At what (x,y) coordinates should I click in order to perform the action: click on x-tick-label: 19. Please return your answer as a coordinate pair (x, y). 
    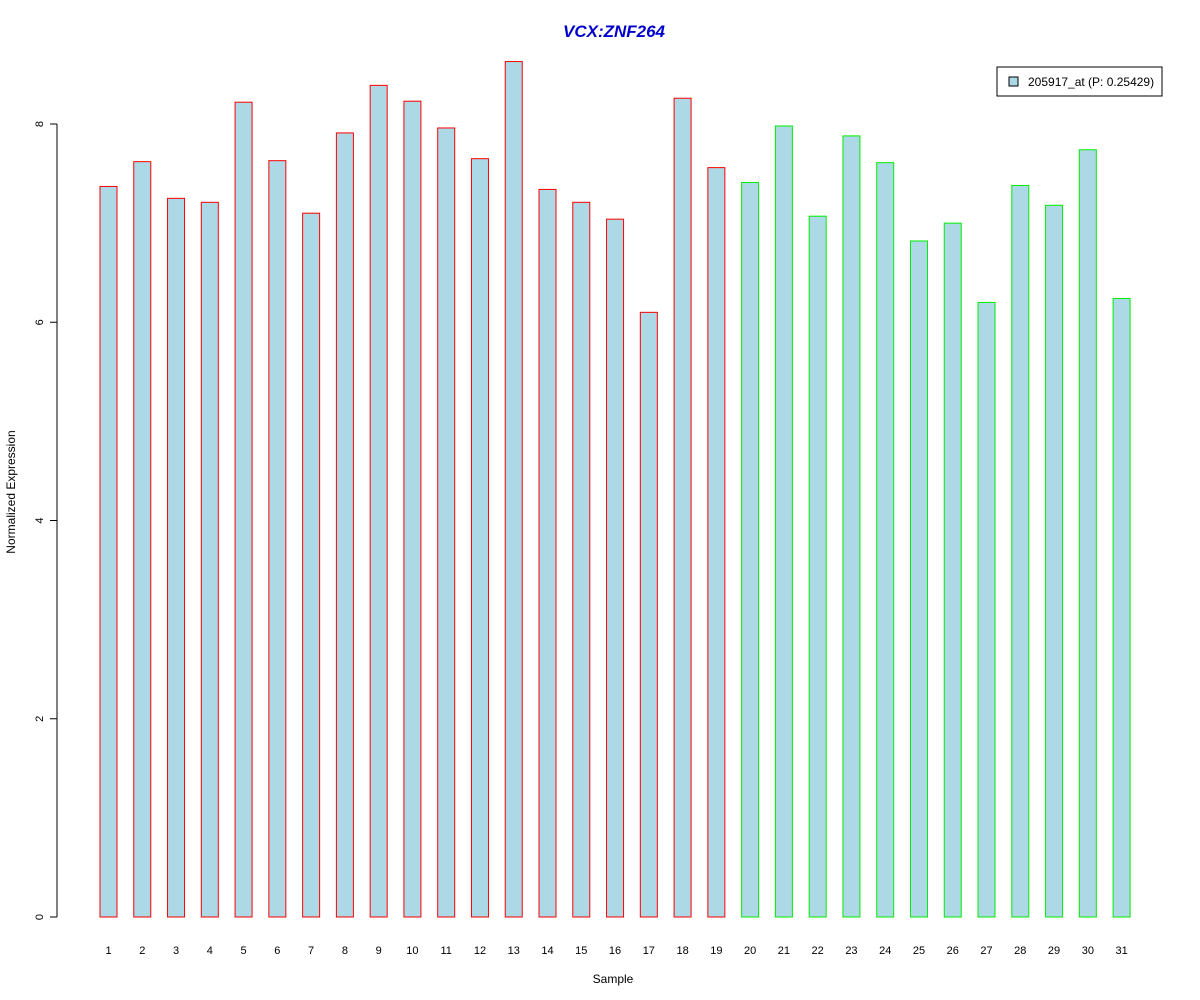
    Looking at the image, I should click on (716, 951).